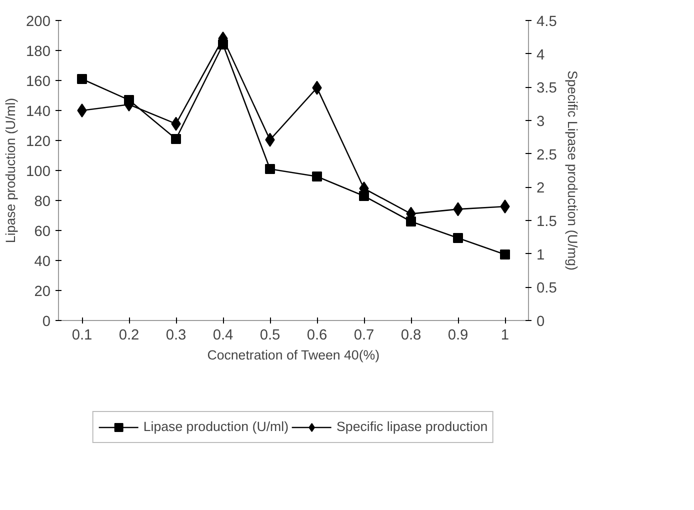 This screenshot has width=694, height=510. What do you see at coordinates (572, 170) in the screenshot?
I see `y2-axis-title: Specific Lipase production (U/mg)` at bounding box center [572, 170].